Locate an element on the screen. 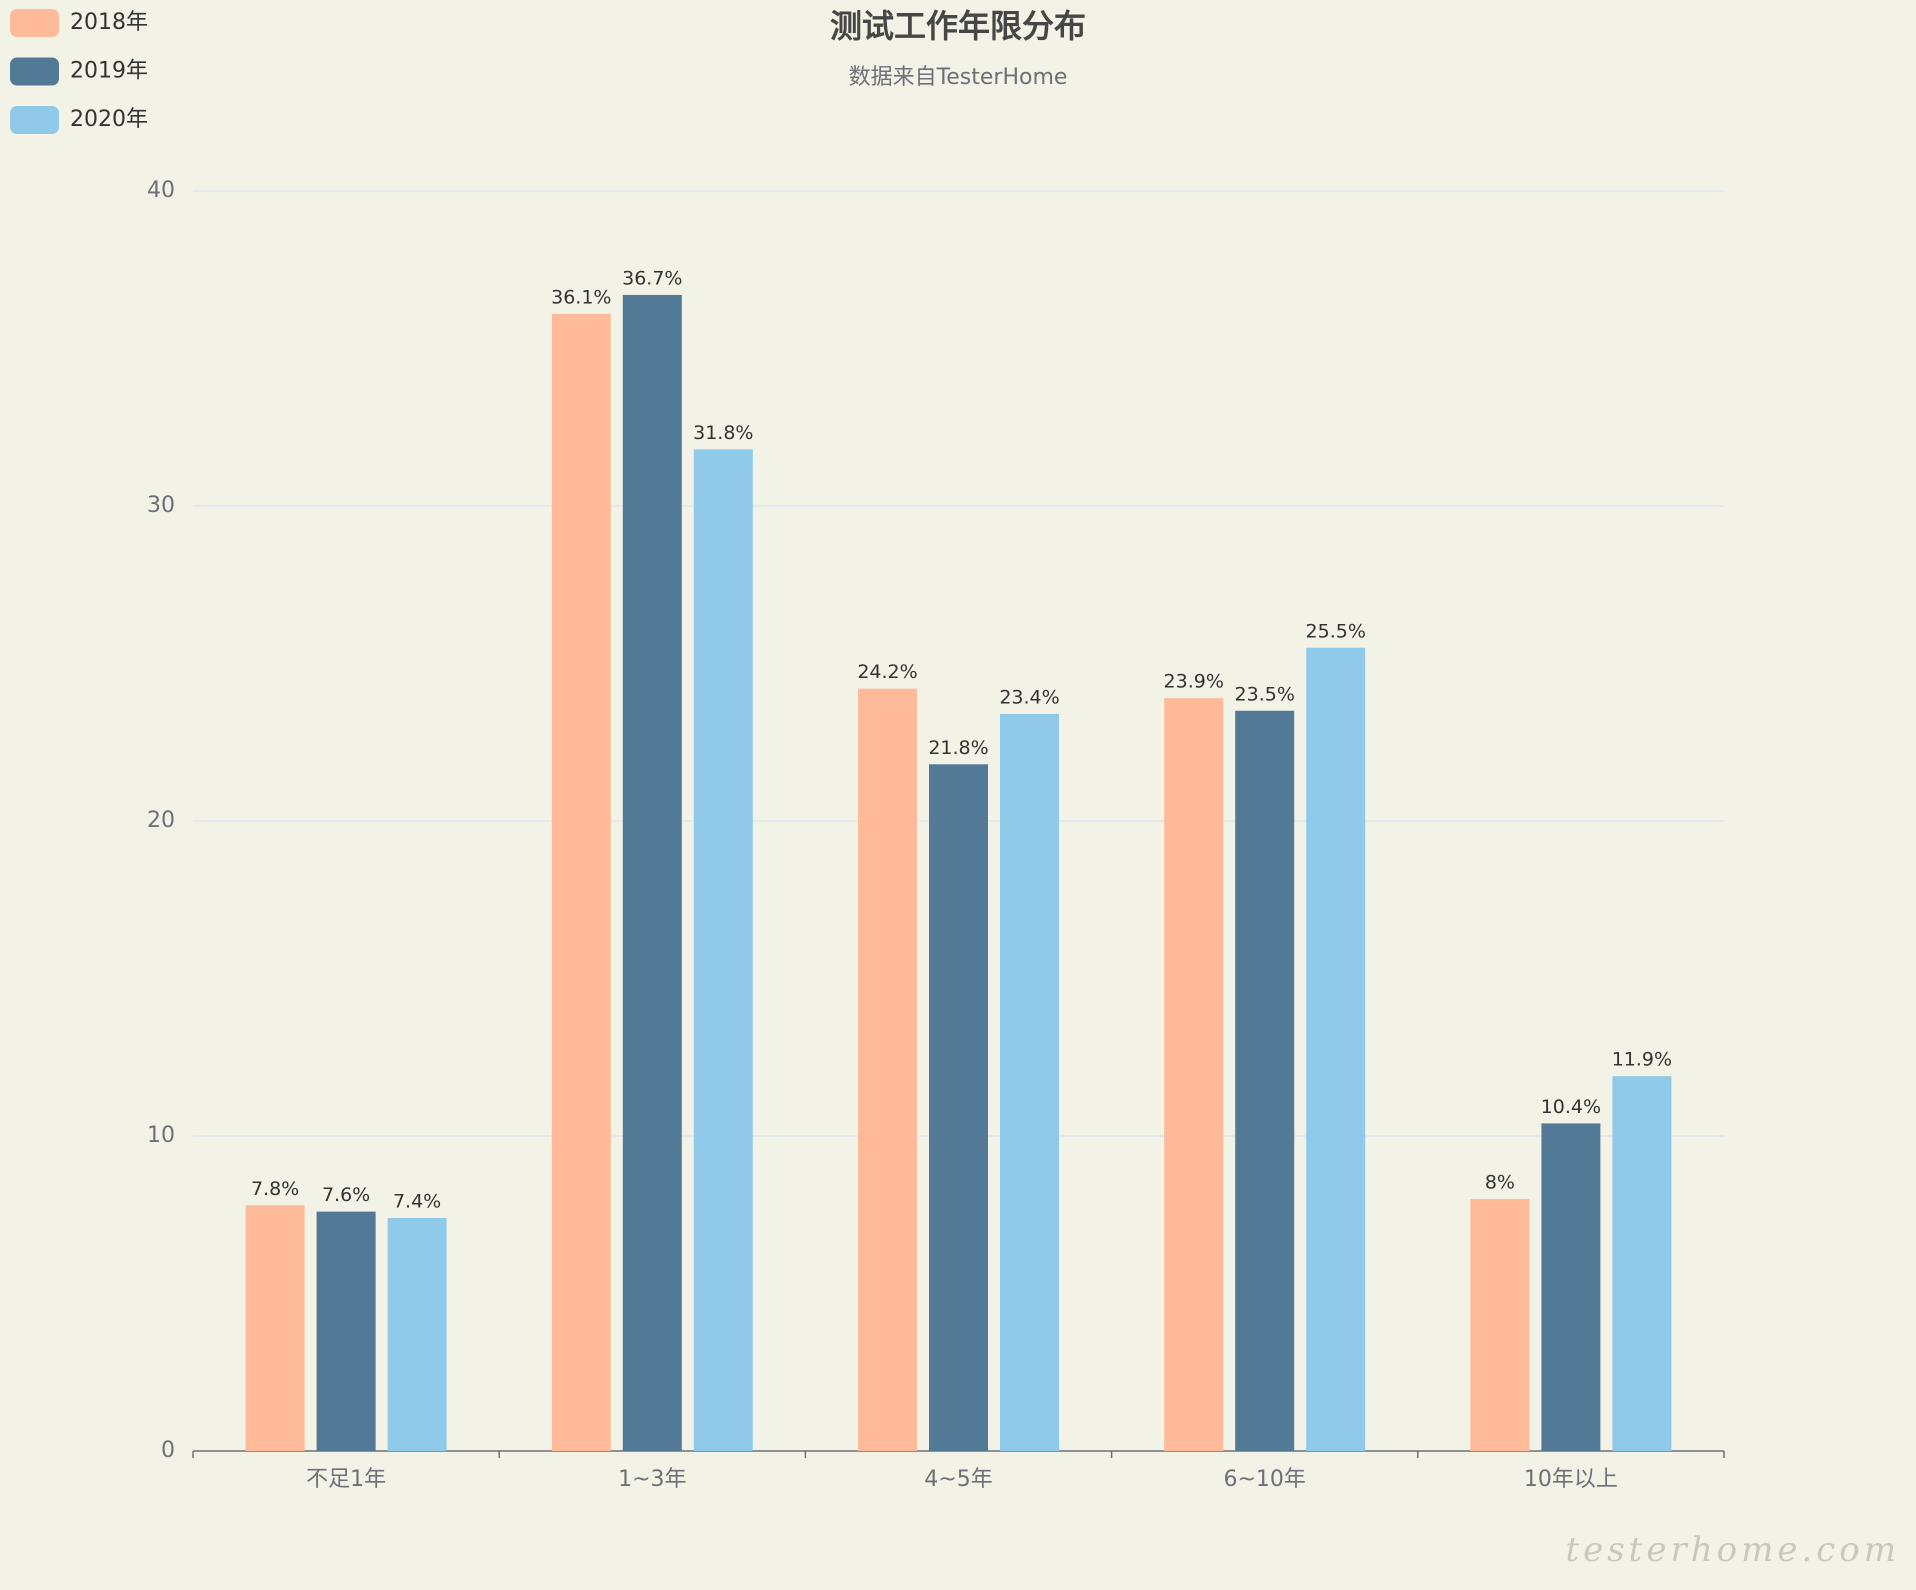 This screenshot has width=1916, height=1590. x-tick-label: 不足1年 is located at coordinates (346, 1479).